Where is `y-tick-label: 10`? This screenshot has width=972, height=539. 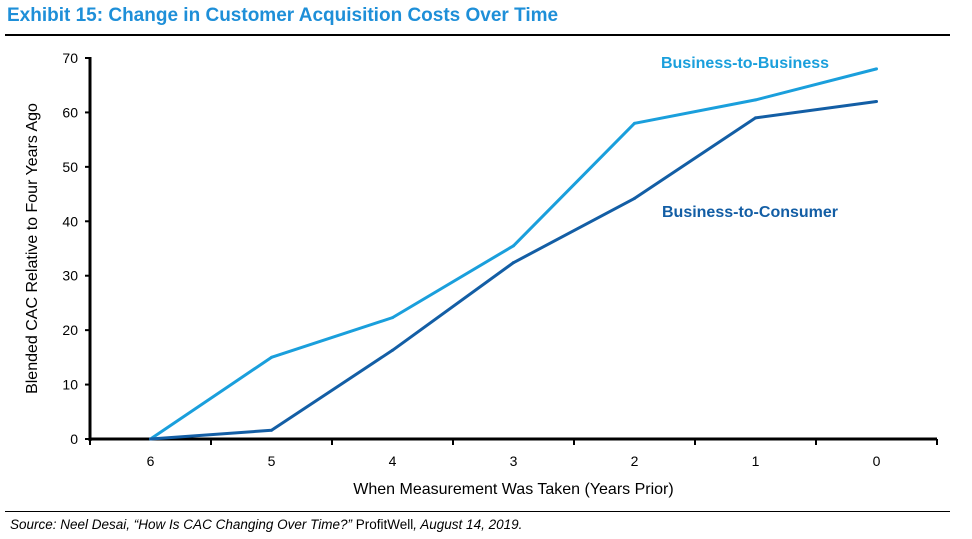
y-tick-label: 10 is located at coordinates (70, 385).